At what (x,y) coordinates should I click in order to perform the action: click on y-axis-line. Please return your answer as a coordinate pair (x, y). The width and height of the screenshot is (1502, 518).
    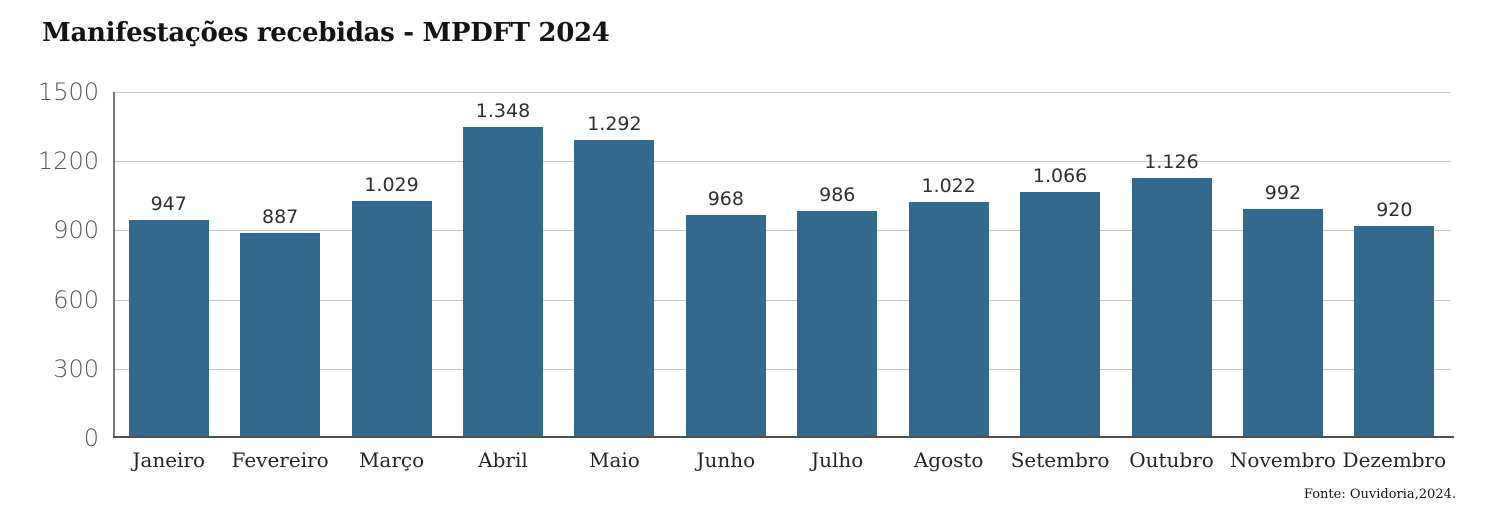
    Looking at the image, I should click on (114, 265).